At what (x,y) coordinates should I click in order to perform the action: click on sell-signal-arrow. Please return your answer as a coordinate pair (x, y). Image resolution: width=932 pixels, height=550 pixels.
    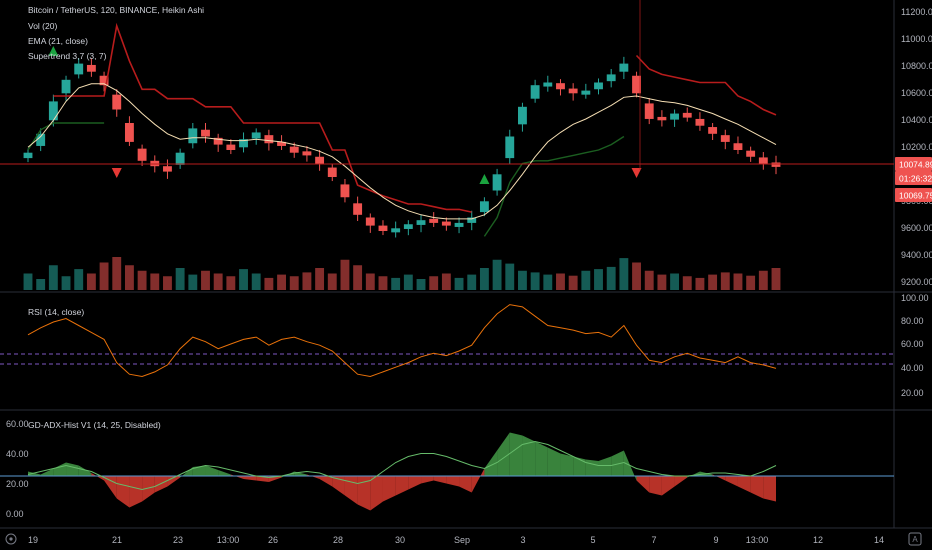
    Looking at the image, I should click on (116, 173).